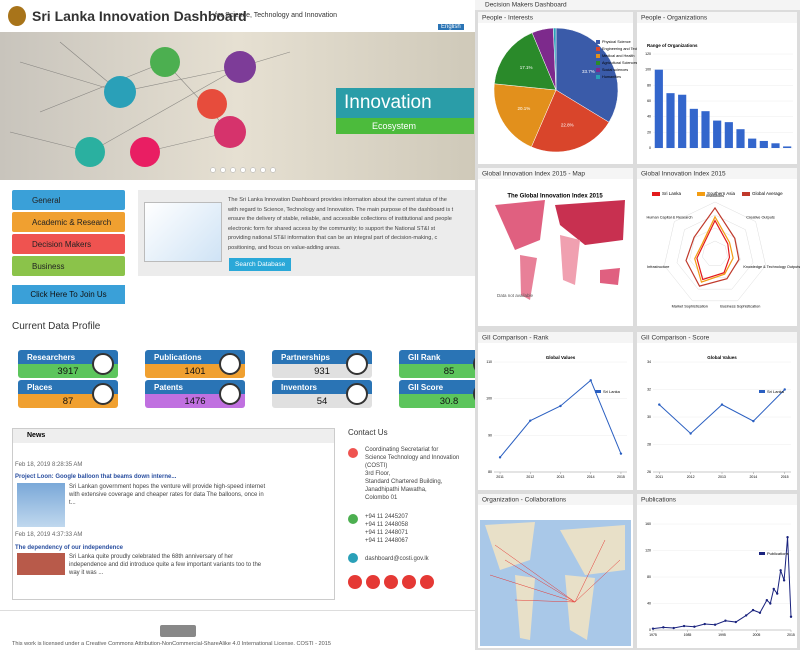 Image resolution: width=800 pixels, height=650 pixels. Describe the element at coordinates (68, 266) in the screenshot. I see `menu-item: Business` at that location.